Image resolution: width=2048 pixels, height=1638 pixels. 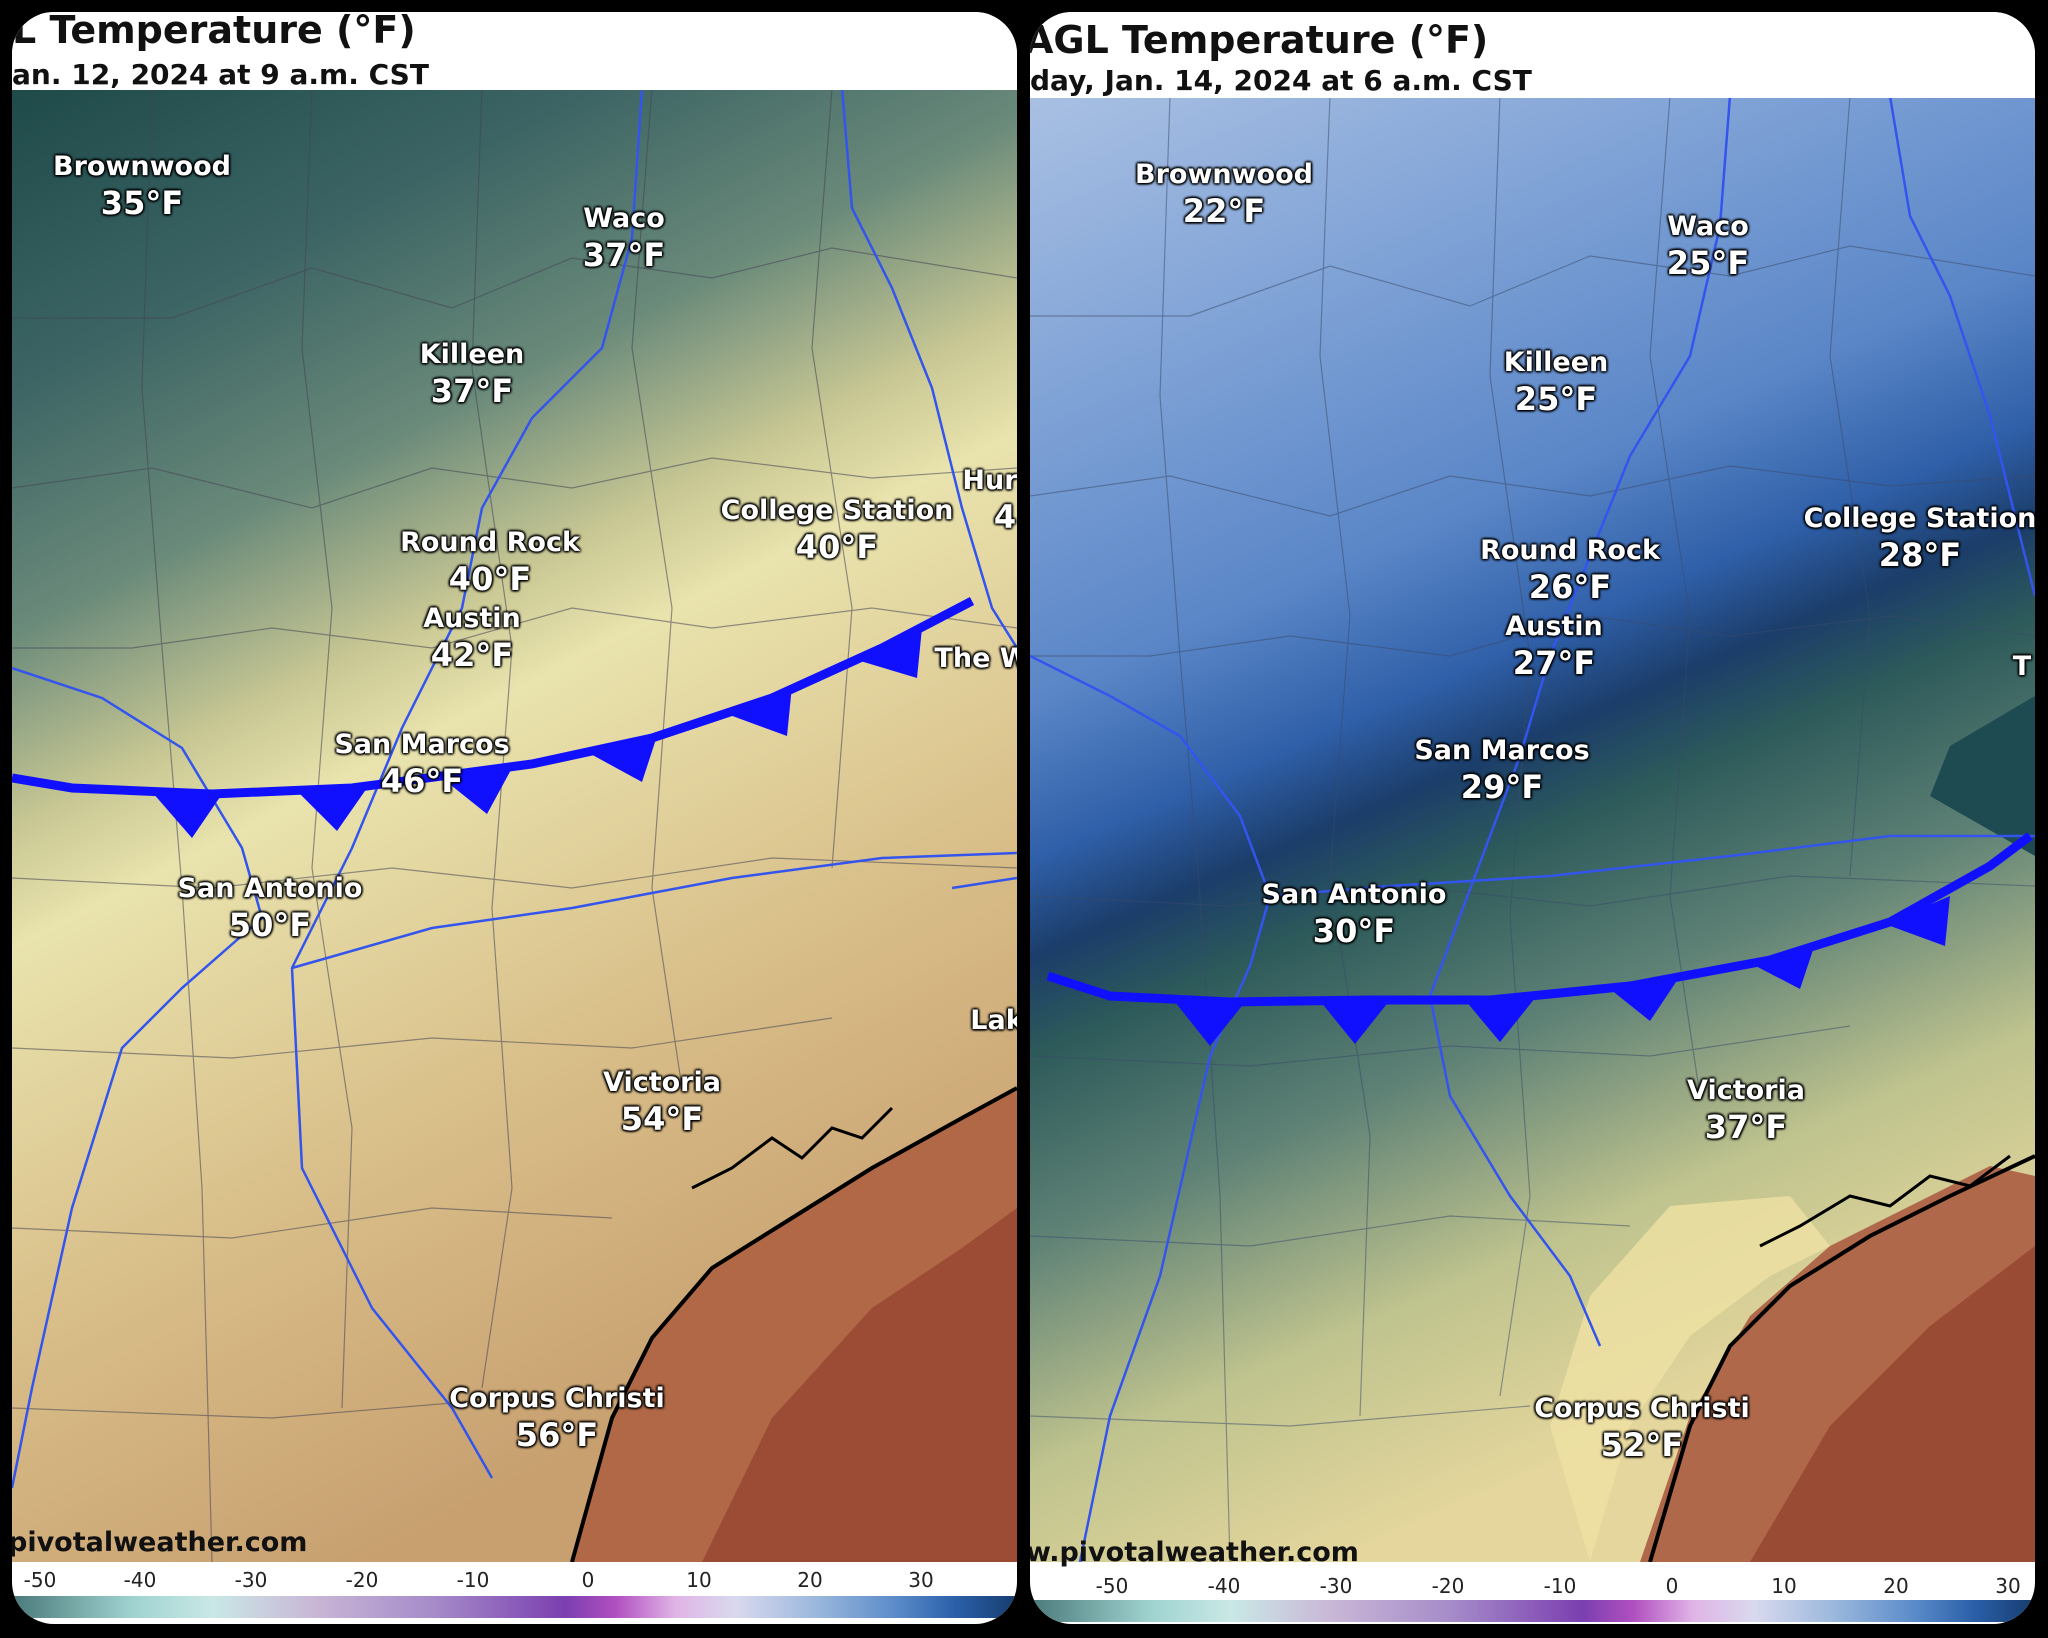 I want to click on map-title: L Temperature (°F), so click(x=214, y=32).